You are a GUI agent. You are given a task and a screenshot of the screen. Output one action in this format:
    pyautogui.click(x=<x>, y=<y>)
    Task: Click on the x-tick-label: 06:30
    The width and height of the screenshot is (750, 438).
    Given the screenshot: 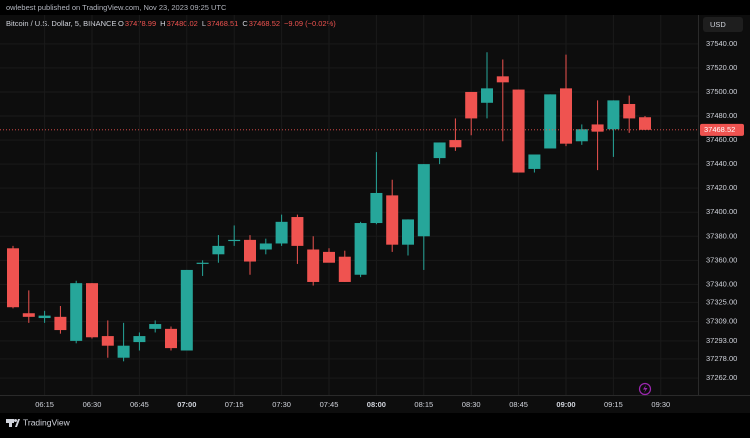 What is the action you would take?
    pyautogui.click(x=92, y=404)
    